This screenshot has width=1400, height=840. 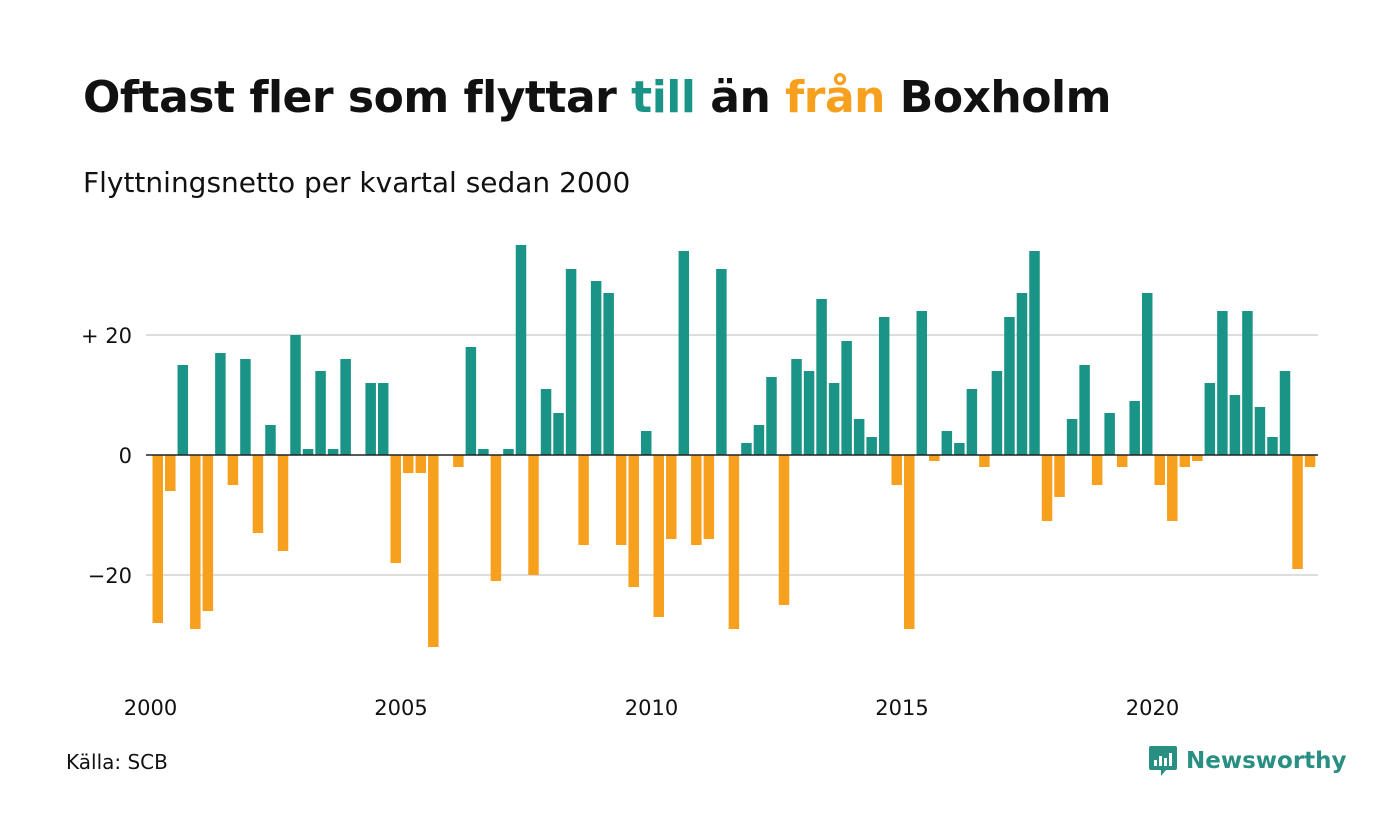 I want to click on x-tick-label: 2010, so click(x=651, y=708).